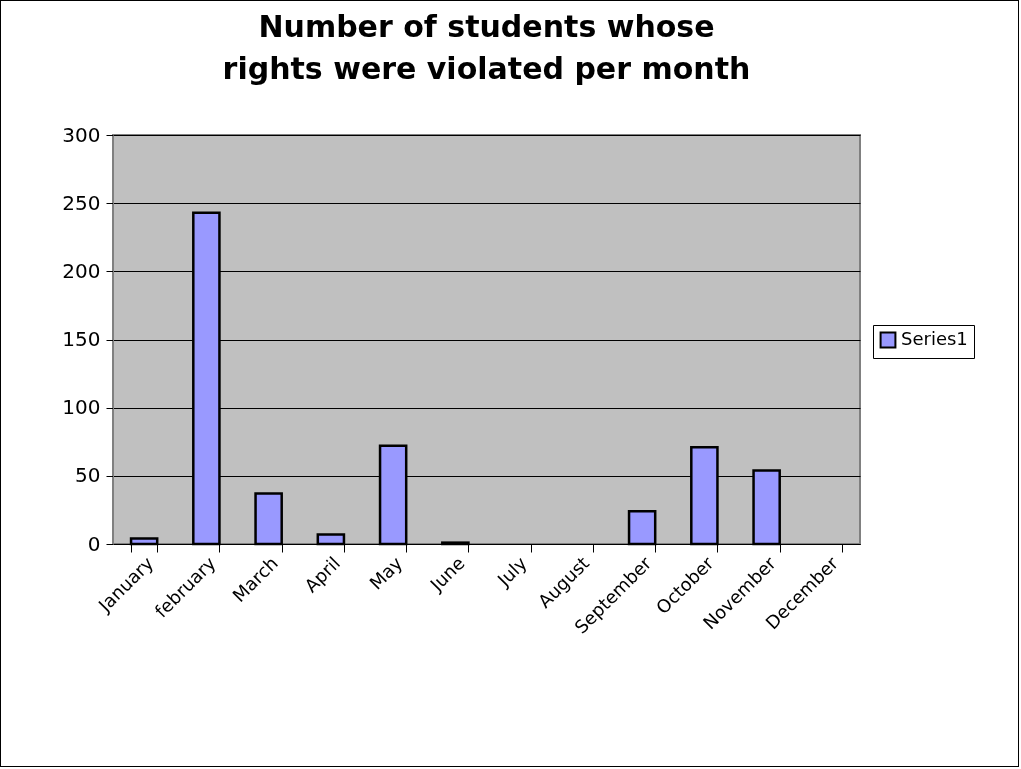 Image resolution: width=1021 pixels, height=769 pixels. Describe the element at coordinates (81, 202) in the screenshot. I see `y-tick-label: 250` at that location.